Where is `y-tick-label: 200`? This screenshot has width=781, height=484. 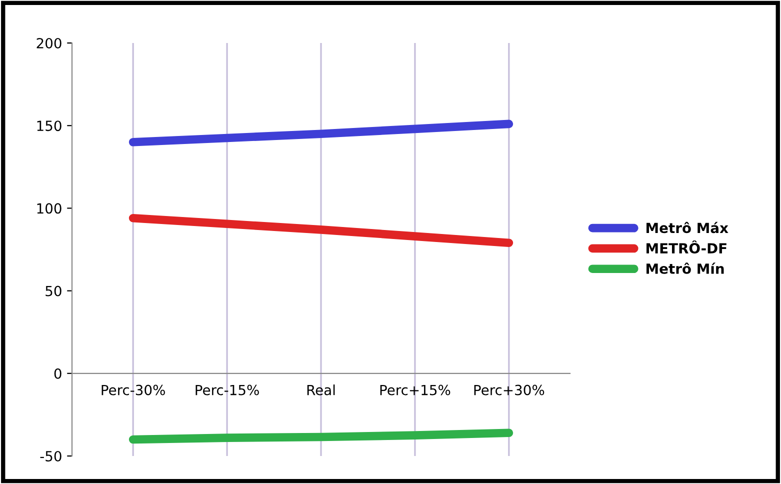 y-tick-label: 200 is located at coordinates (49, 43).